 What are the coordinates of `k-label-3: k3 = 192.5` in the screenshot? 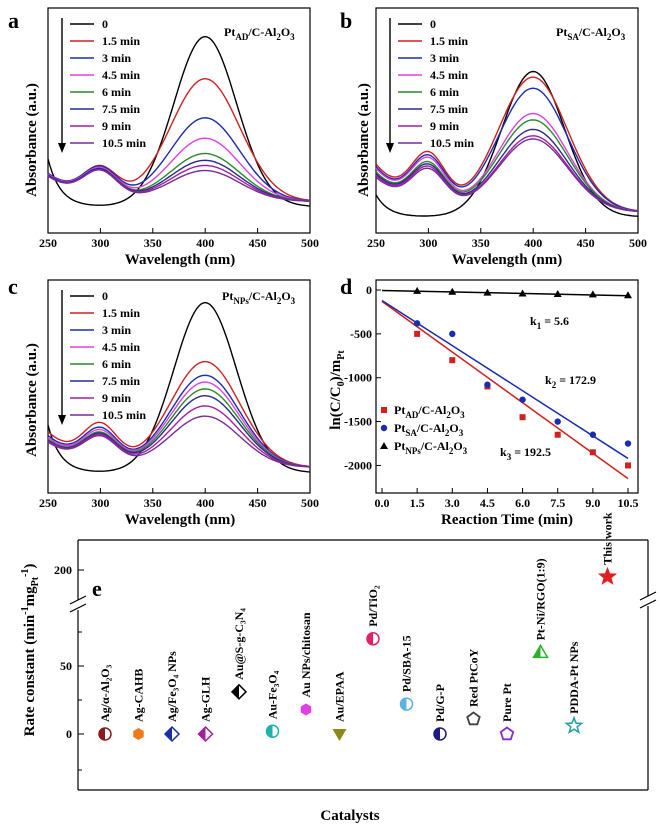 It's located at (525, 453).